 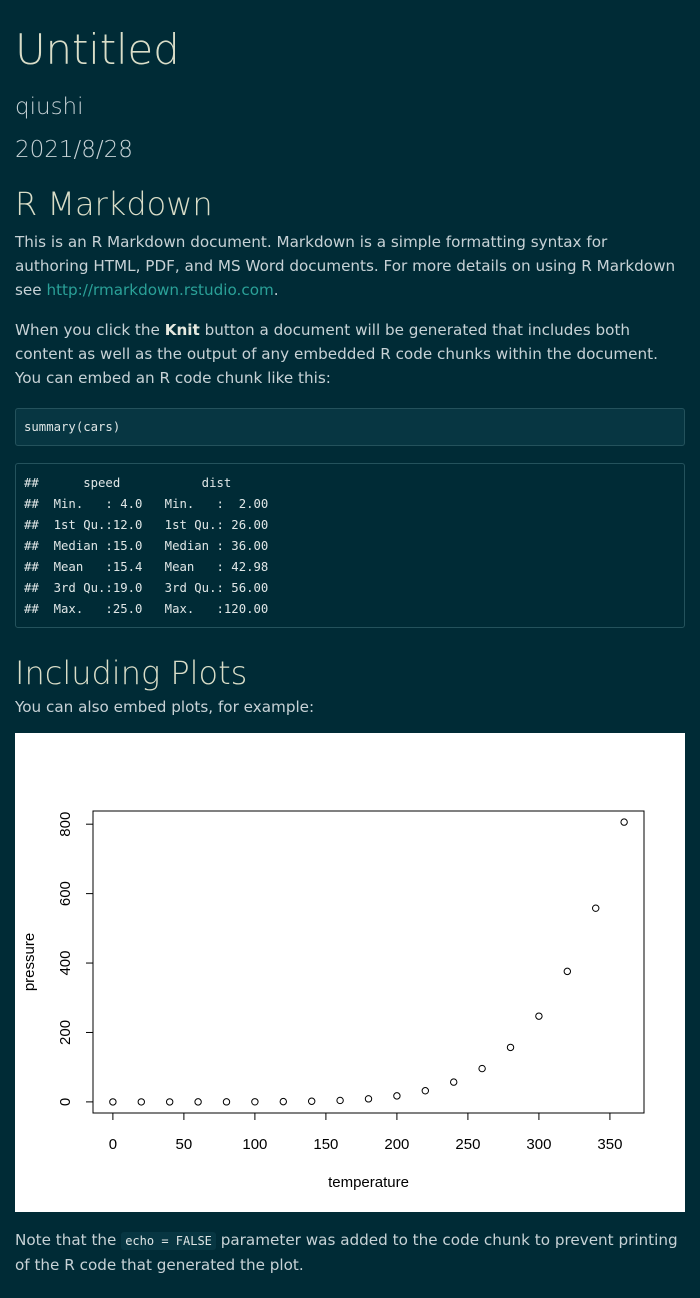 What do you see at coordinates (97, 49) in the screenshot?
I see `document-title: Untitled` at bounding box center [97, 49].